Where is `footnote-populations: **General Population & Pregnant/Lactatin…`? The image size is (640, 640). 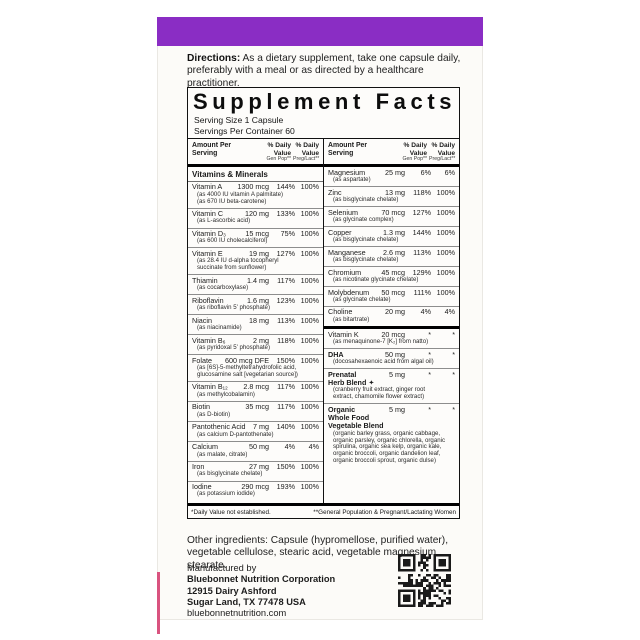
footnote-populations: **General Population & Pregnant/Lactatin… is located at coordinates (384, 512).